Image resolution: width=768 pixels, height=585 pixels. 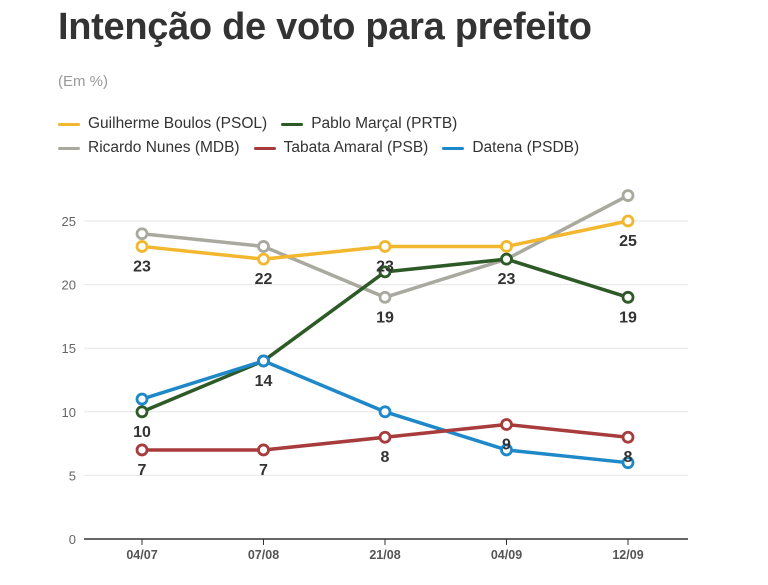 What do you see at coordinates (69, 221) in the screenshot?
I see `y-tick-label: 25` at bounding box center [69, 221].